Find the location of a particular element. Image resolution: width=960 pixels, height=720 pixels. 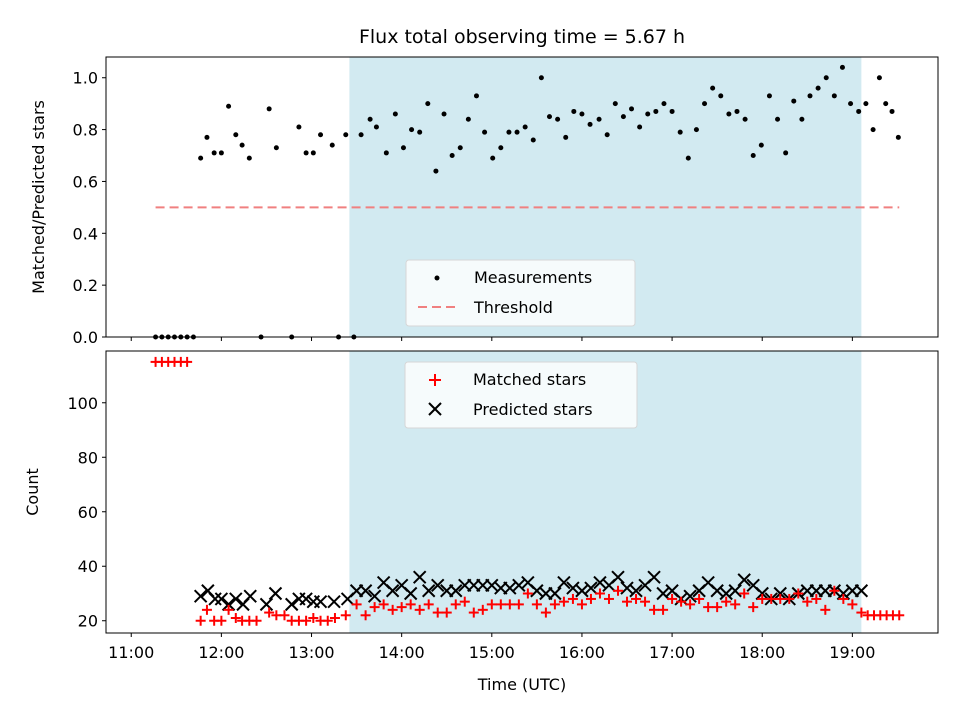

bottom-y-tick-label: 80 is located at coordinates (88, 457).